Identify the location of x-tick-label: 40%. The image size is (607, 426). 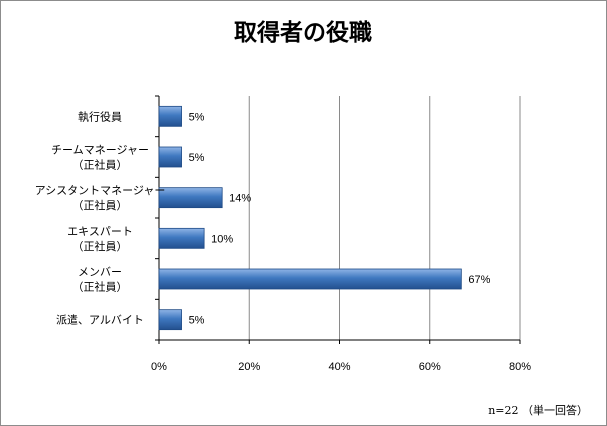
(339, 367).